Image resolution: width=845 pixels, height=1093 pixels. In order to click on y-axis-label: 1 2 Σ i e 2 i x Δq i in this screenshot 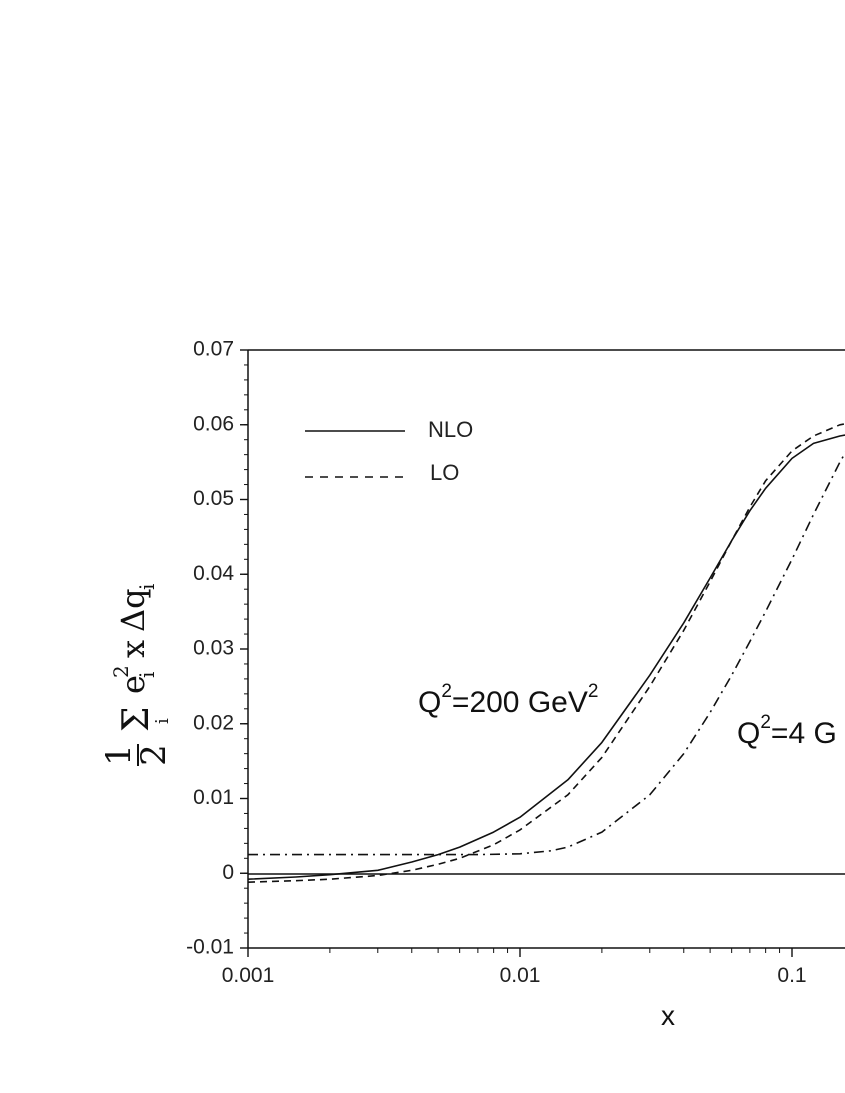, I will do `click(136, 675)`.